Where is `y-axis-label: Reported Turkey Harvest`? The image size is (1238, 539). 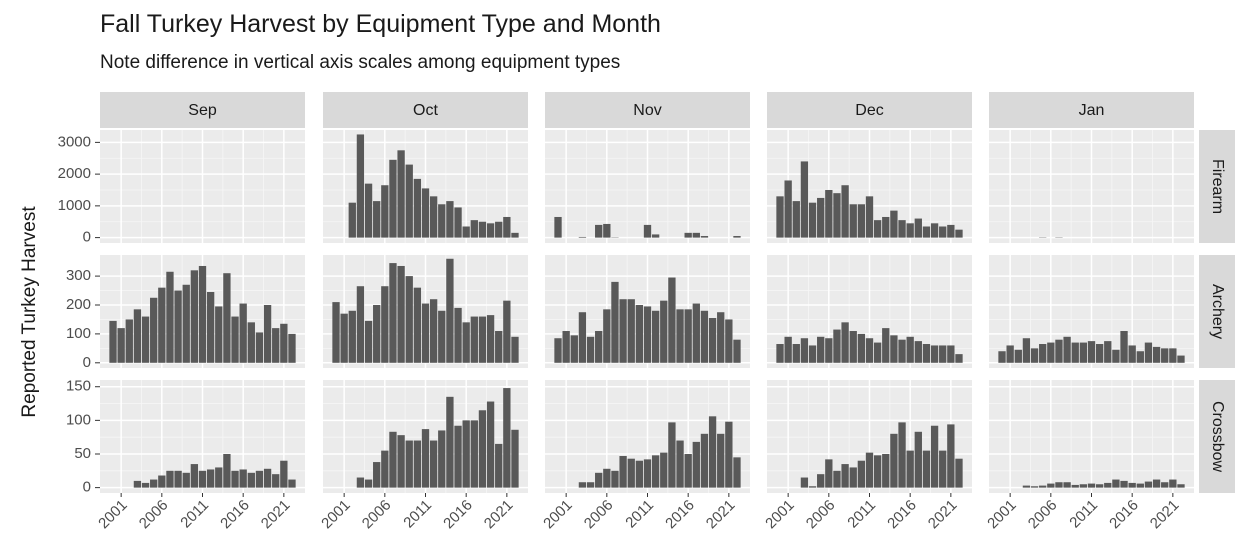
y-axis-label: Reported Turkey Harvest is located at coordinates (29, 312).